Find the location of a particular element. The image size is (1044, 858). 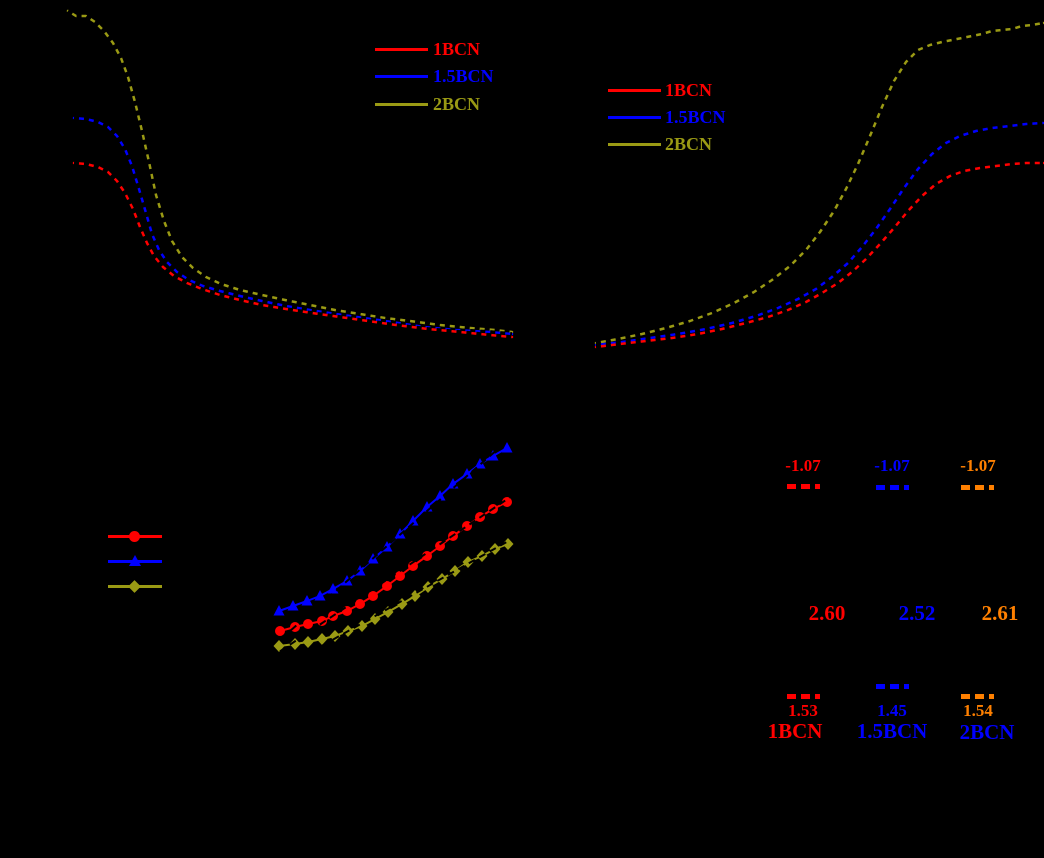

gap-value-1p5bcn: 2.52 is located at coordinates (917, 613).